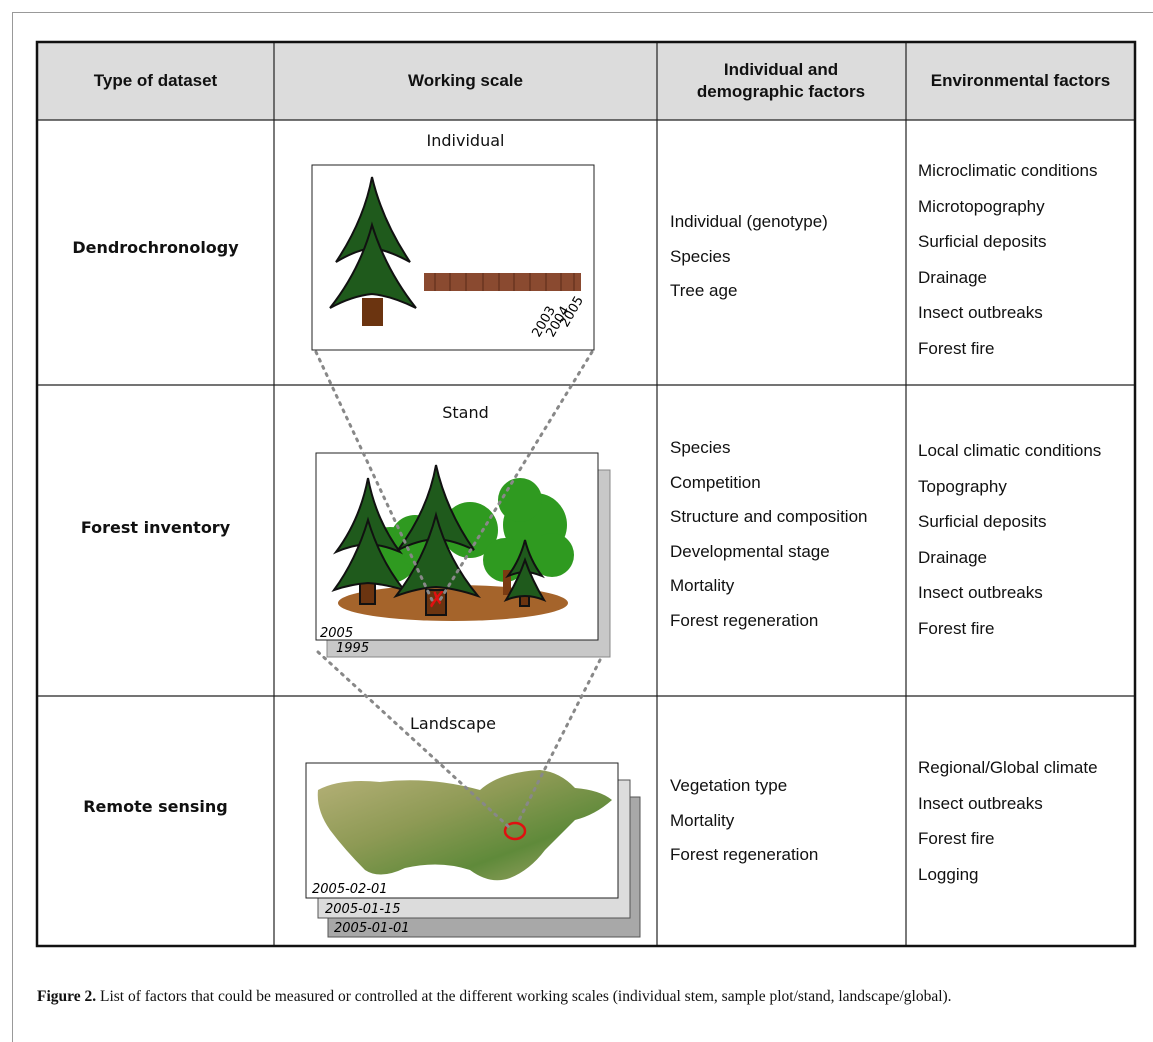 This screenshot has height=1042, width=1153. I want to click on date-label: 2005-01-01, so click(372, 928).